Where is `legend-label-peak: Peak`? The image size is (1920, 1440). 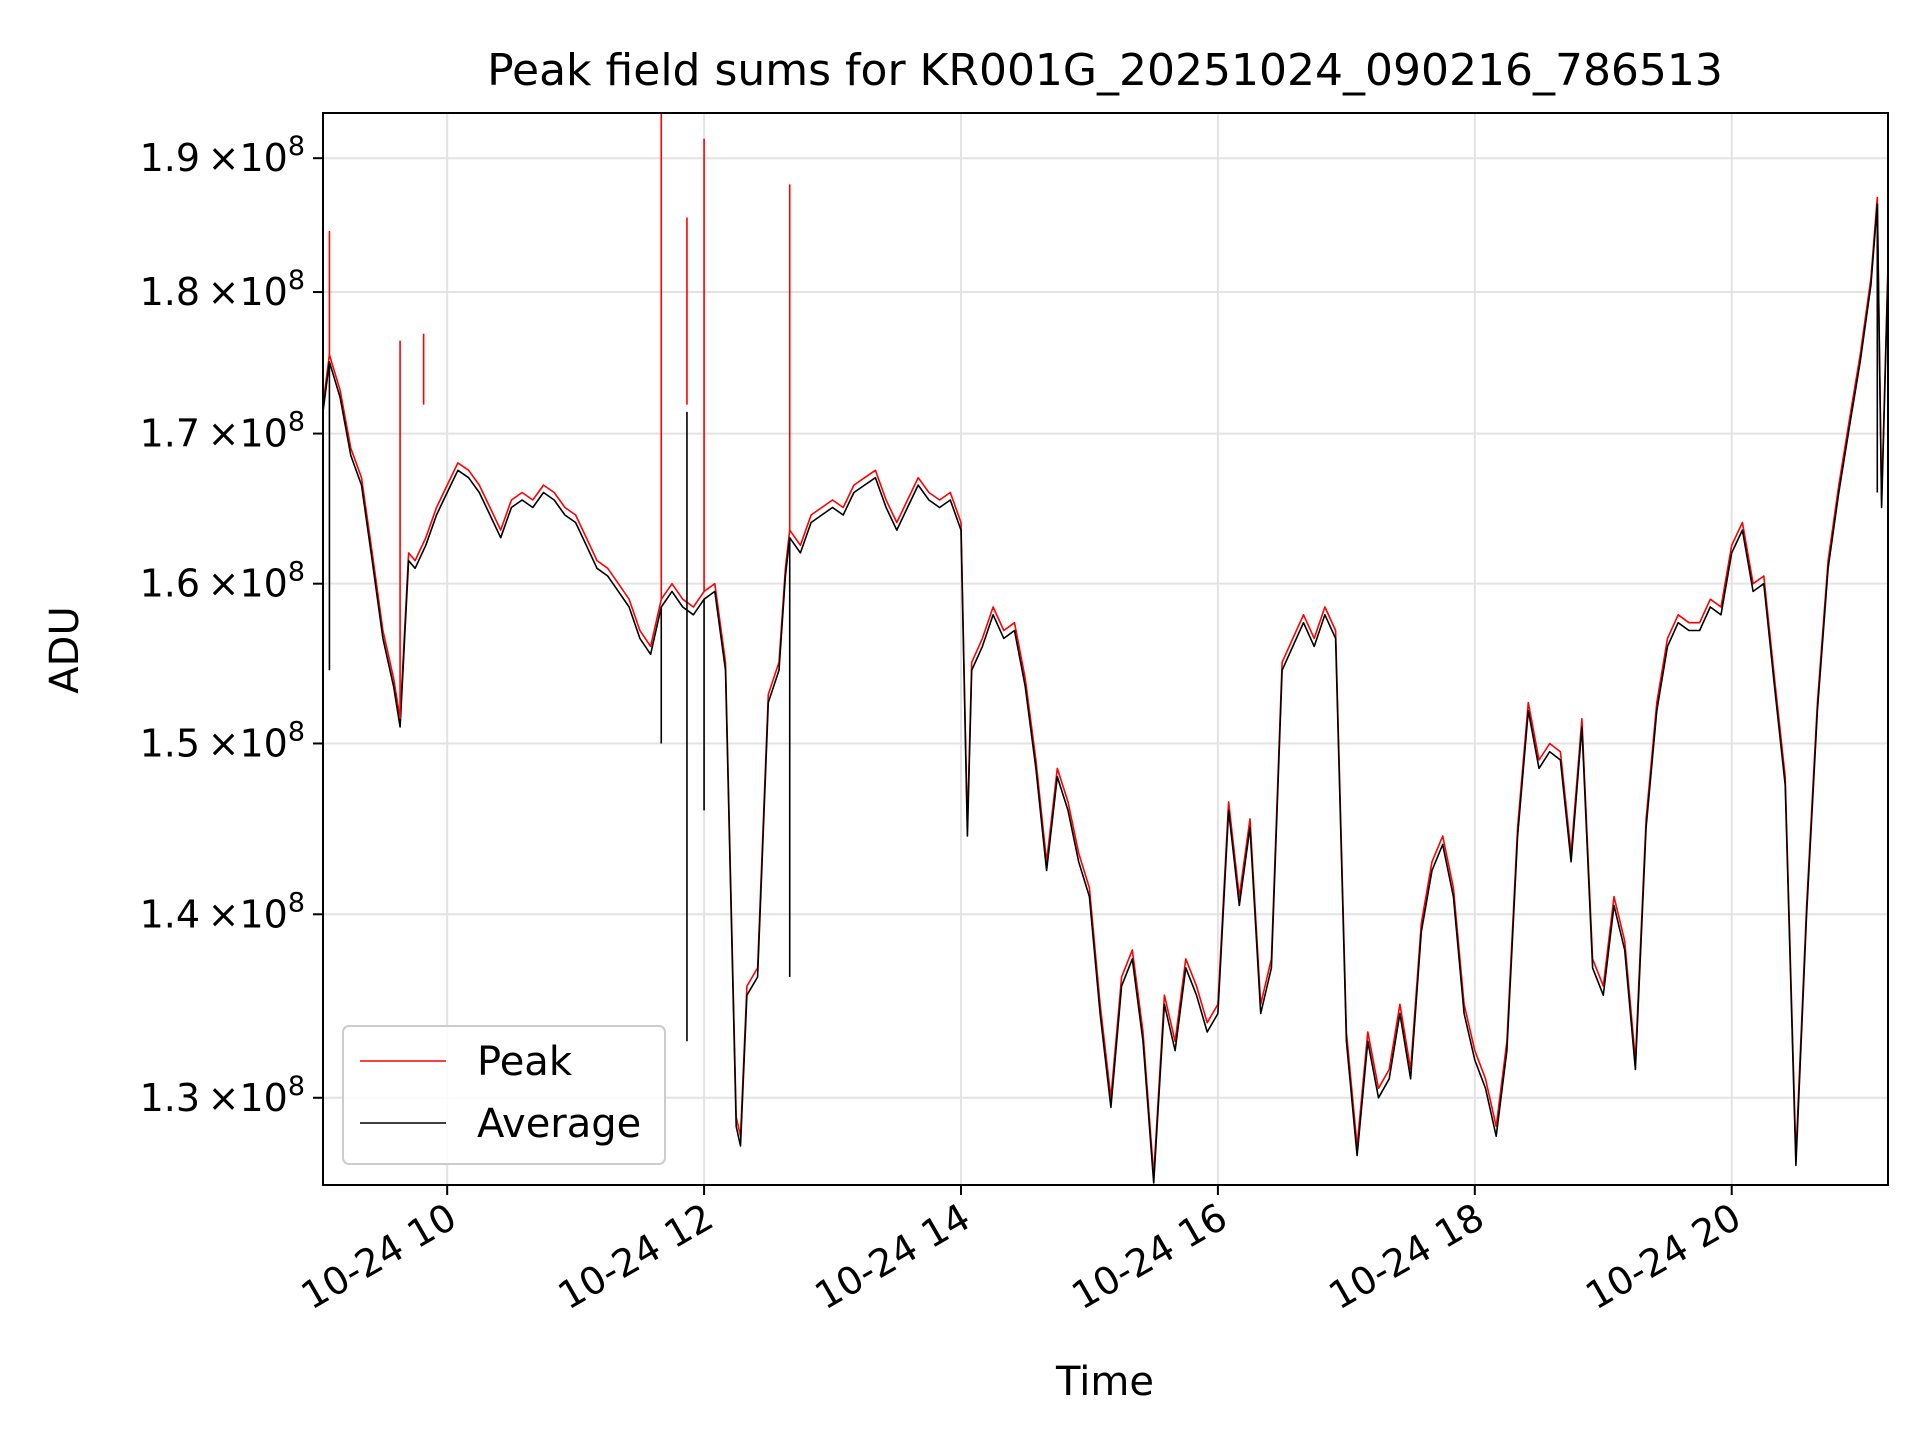 legend-label-peak: Peak is located at coordinates (525, 1062).